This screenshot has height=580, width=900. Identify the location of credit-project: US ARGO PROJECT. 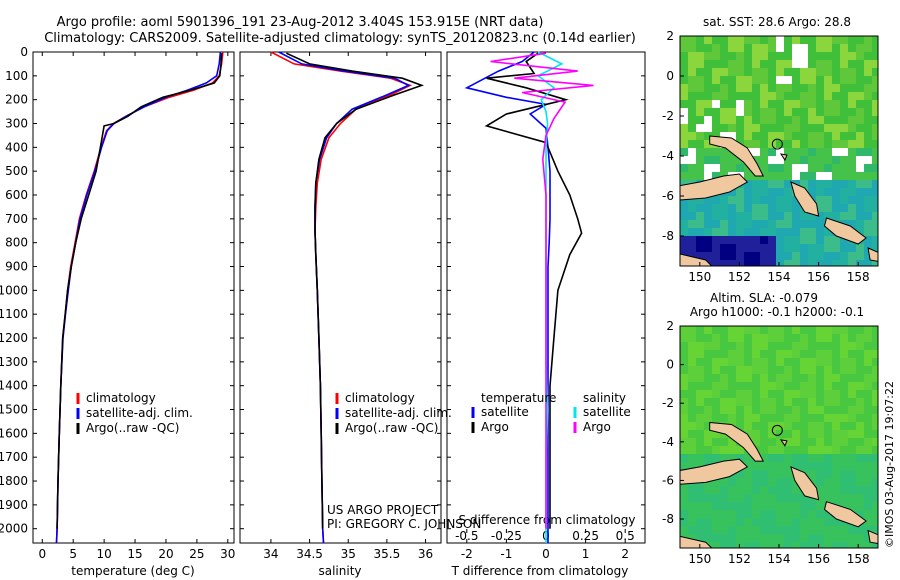
(383, 510).